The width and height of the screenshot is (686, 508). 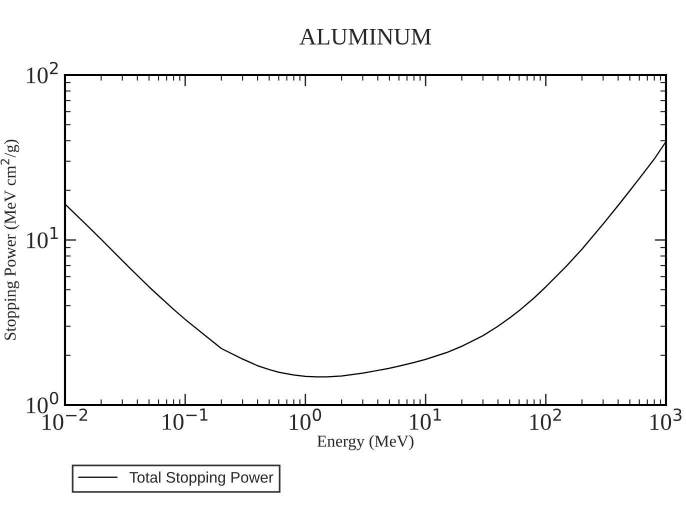 I want to click on x-tick-label: 10$^{0}$, so click(x=306, y=419).